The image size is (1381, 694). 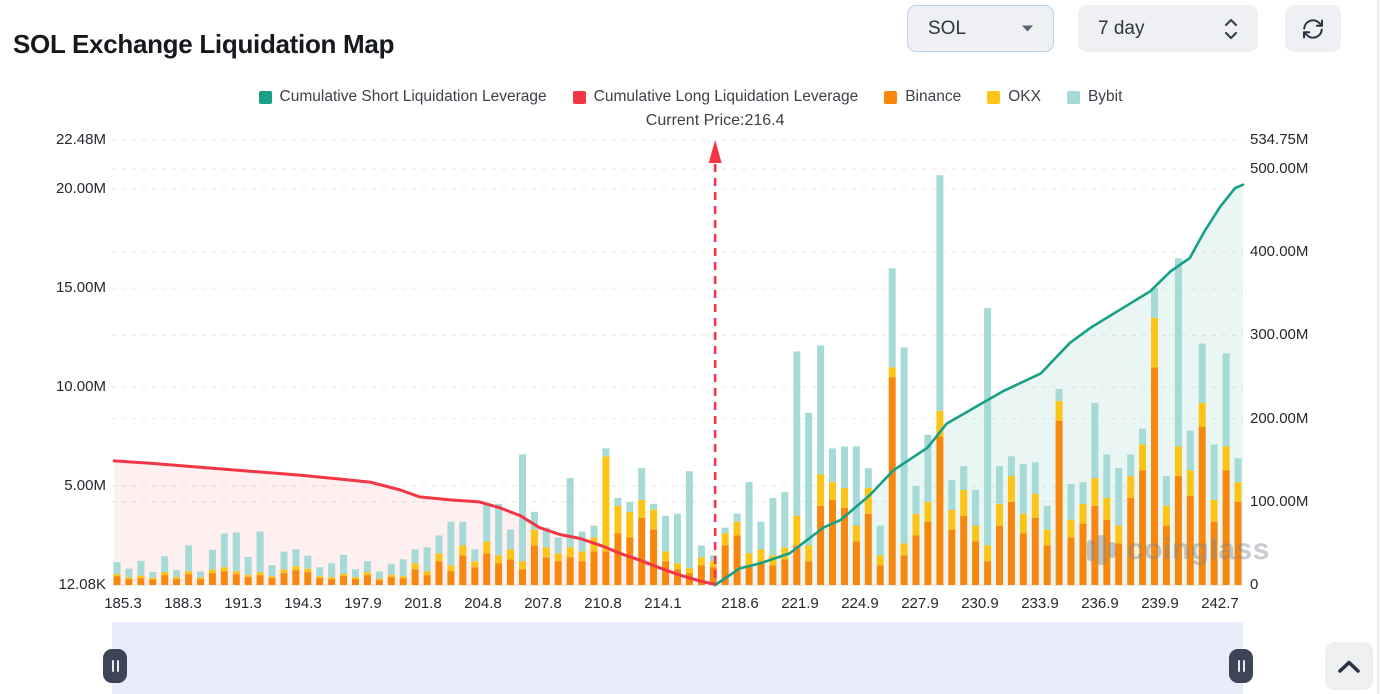 What do you see at coordinates (1241, 666) in the screenshot?
I see `range-slider-right-handle` at bounding box center [1241, 666].